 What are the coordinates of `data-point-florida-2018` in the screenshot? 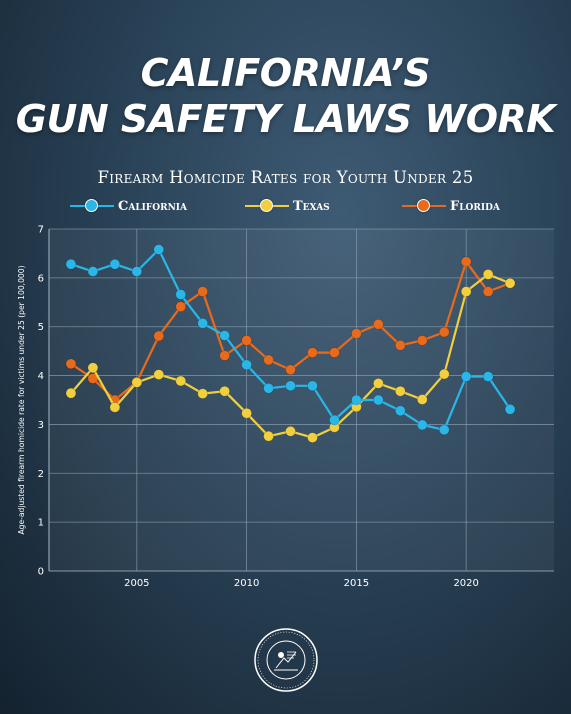 It's located at (422, 340).